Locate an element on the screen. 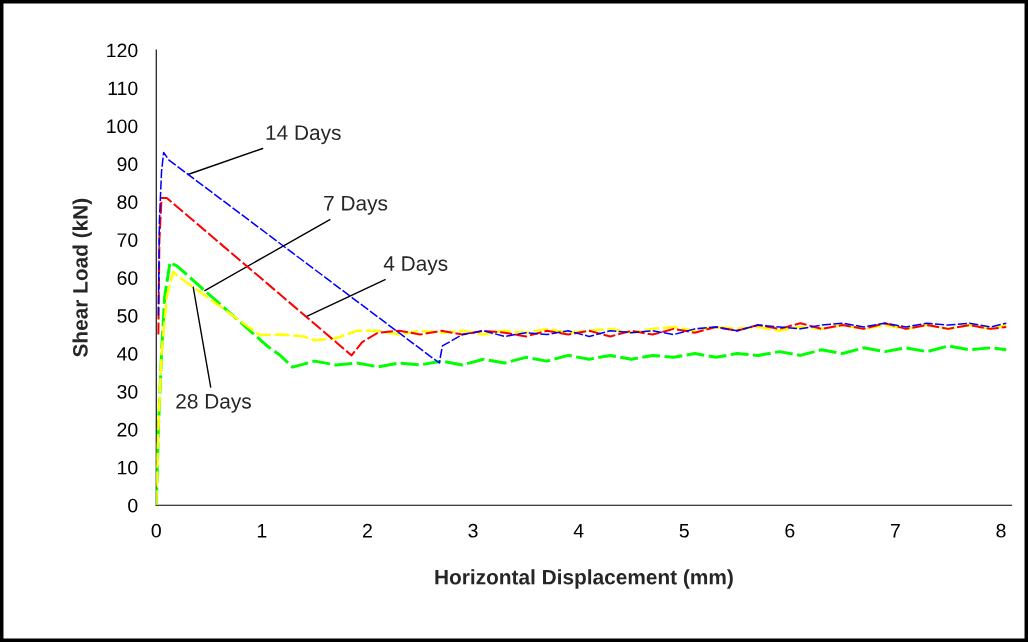  y-tick-label: 40 is located at coordinates (127, 354).